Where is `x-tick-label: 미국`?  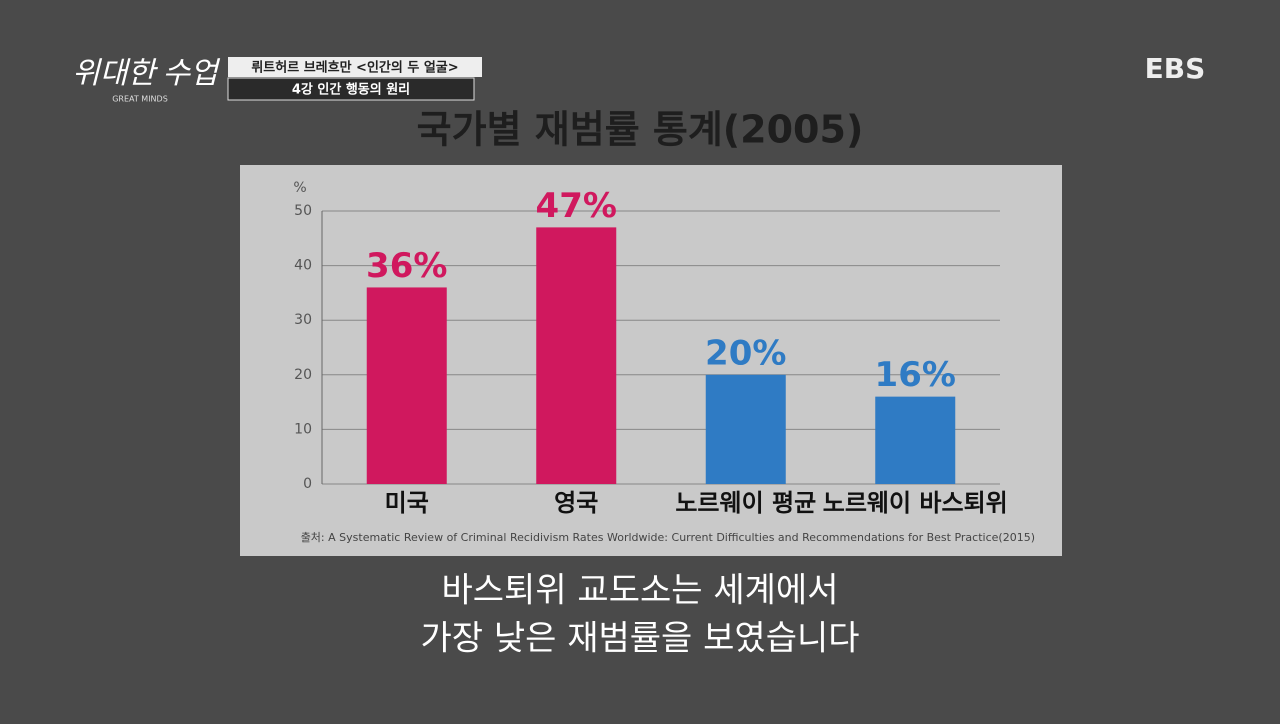
x-tick-label: 미국 is located at coordinates (407, 503).